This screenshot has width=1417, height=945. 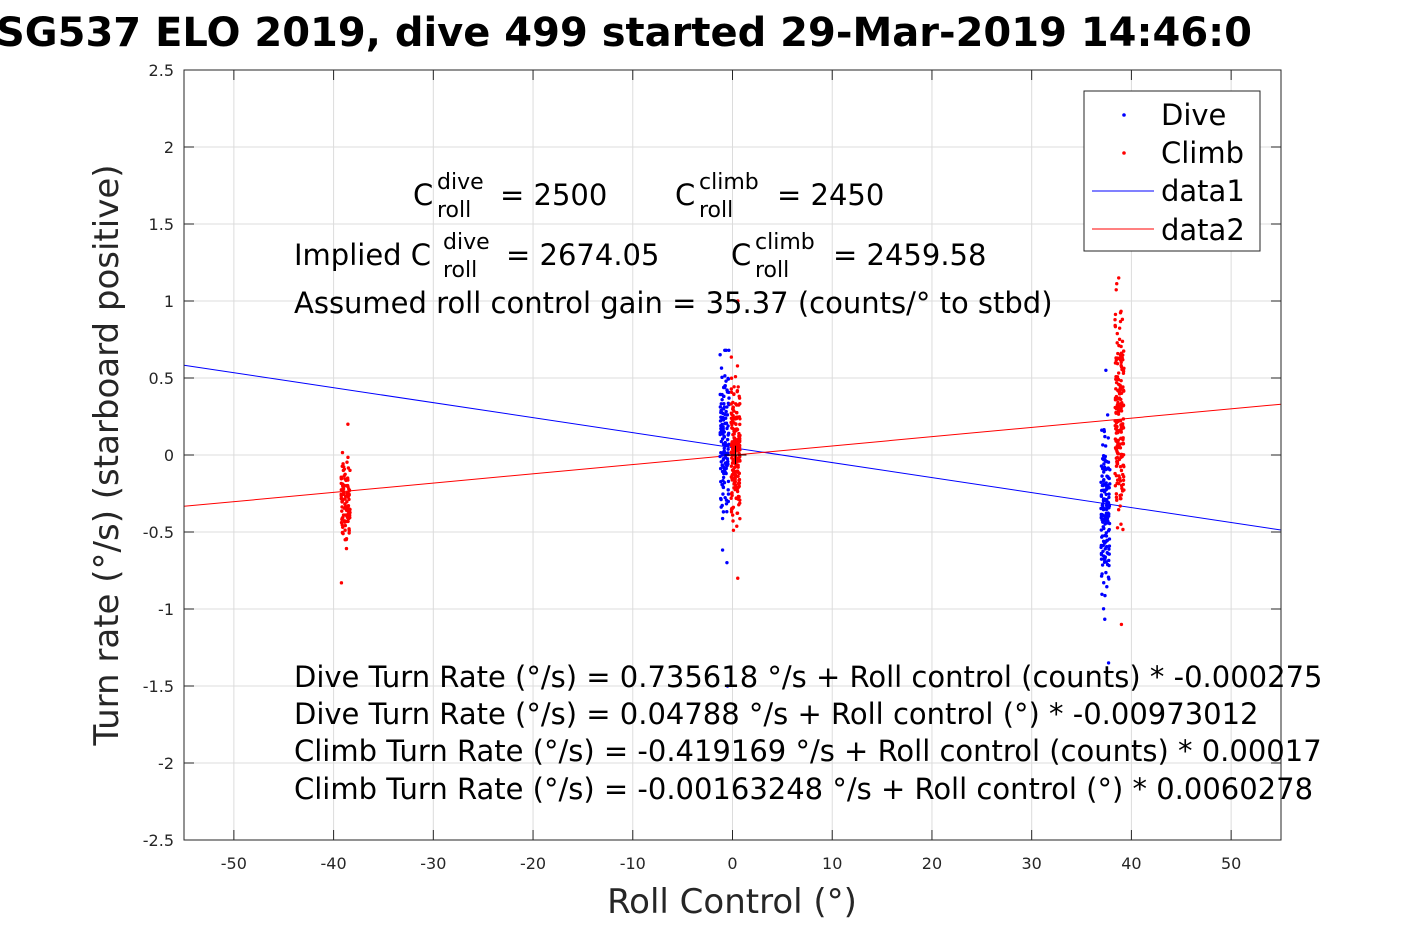 I want to click on y-tick-label: 2, so click(x=169, y=147).